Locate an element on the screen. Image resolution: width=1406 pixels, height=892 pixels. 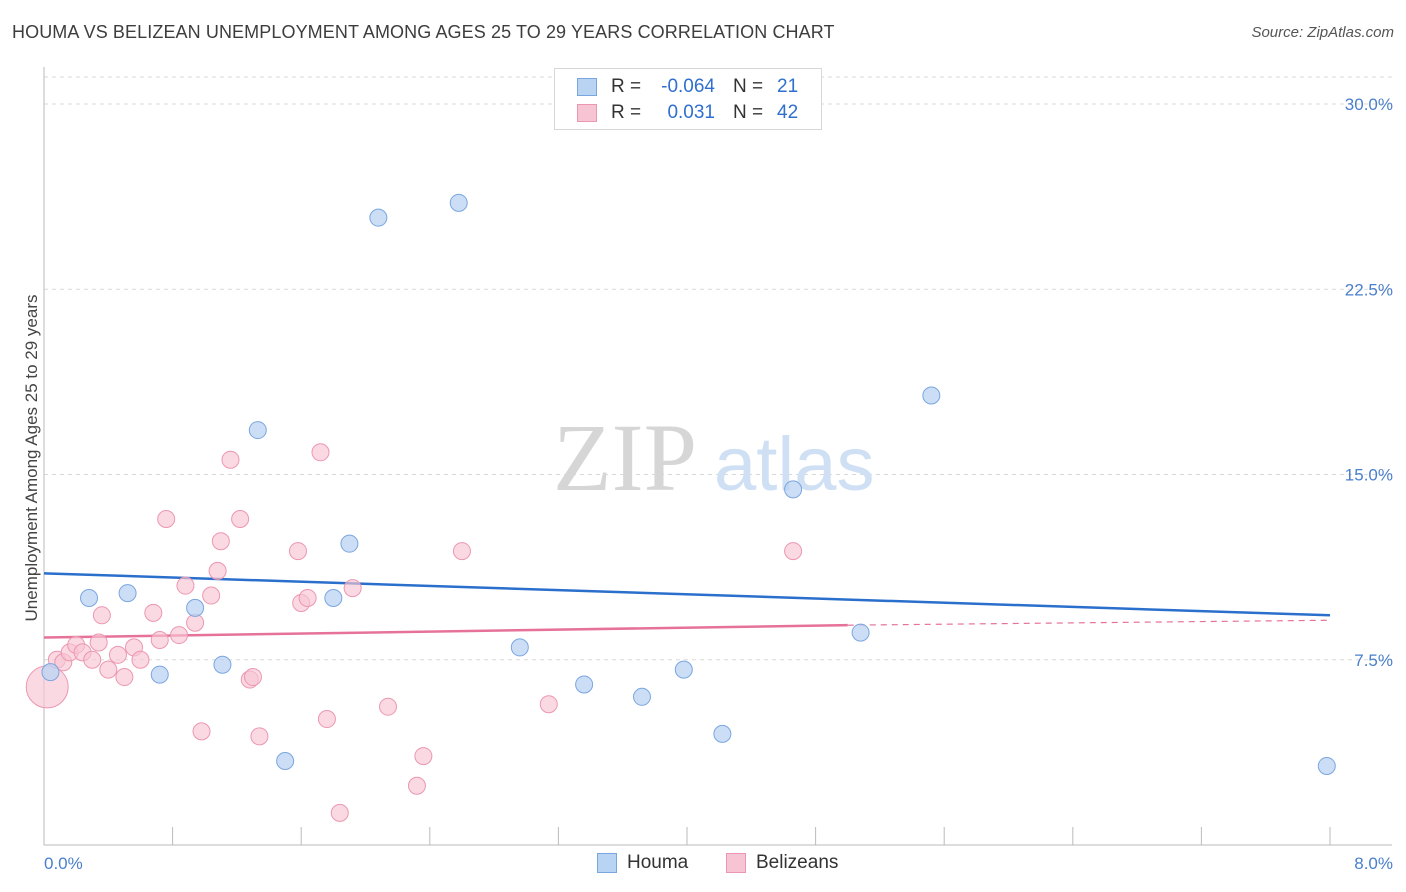
houma-r-value: -0.064 is located at coordinates (688, 86).